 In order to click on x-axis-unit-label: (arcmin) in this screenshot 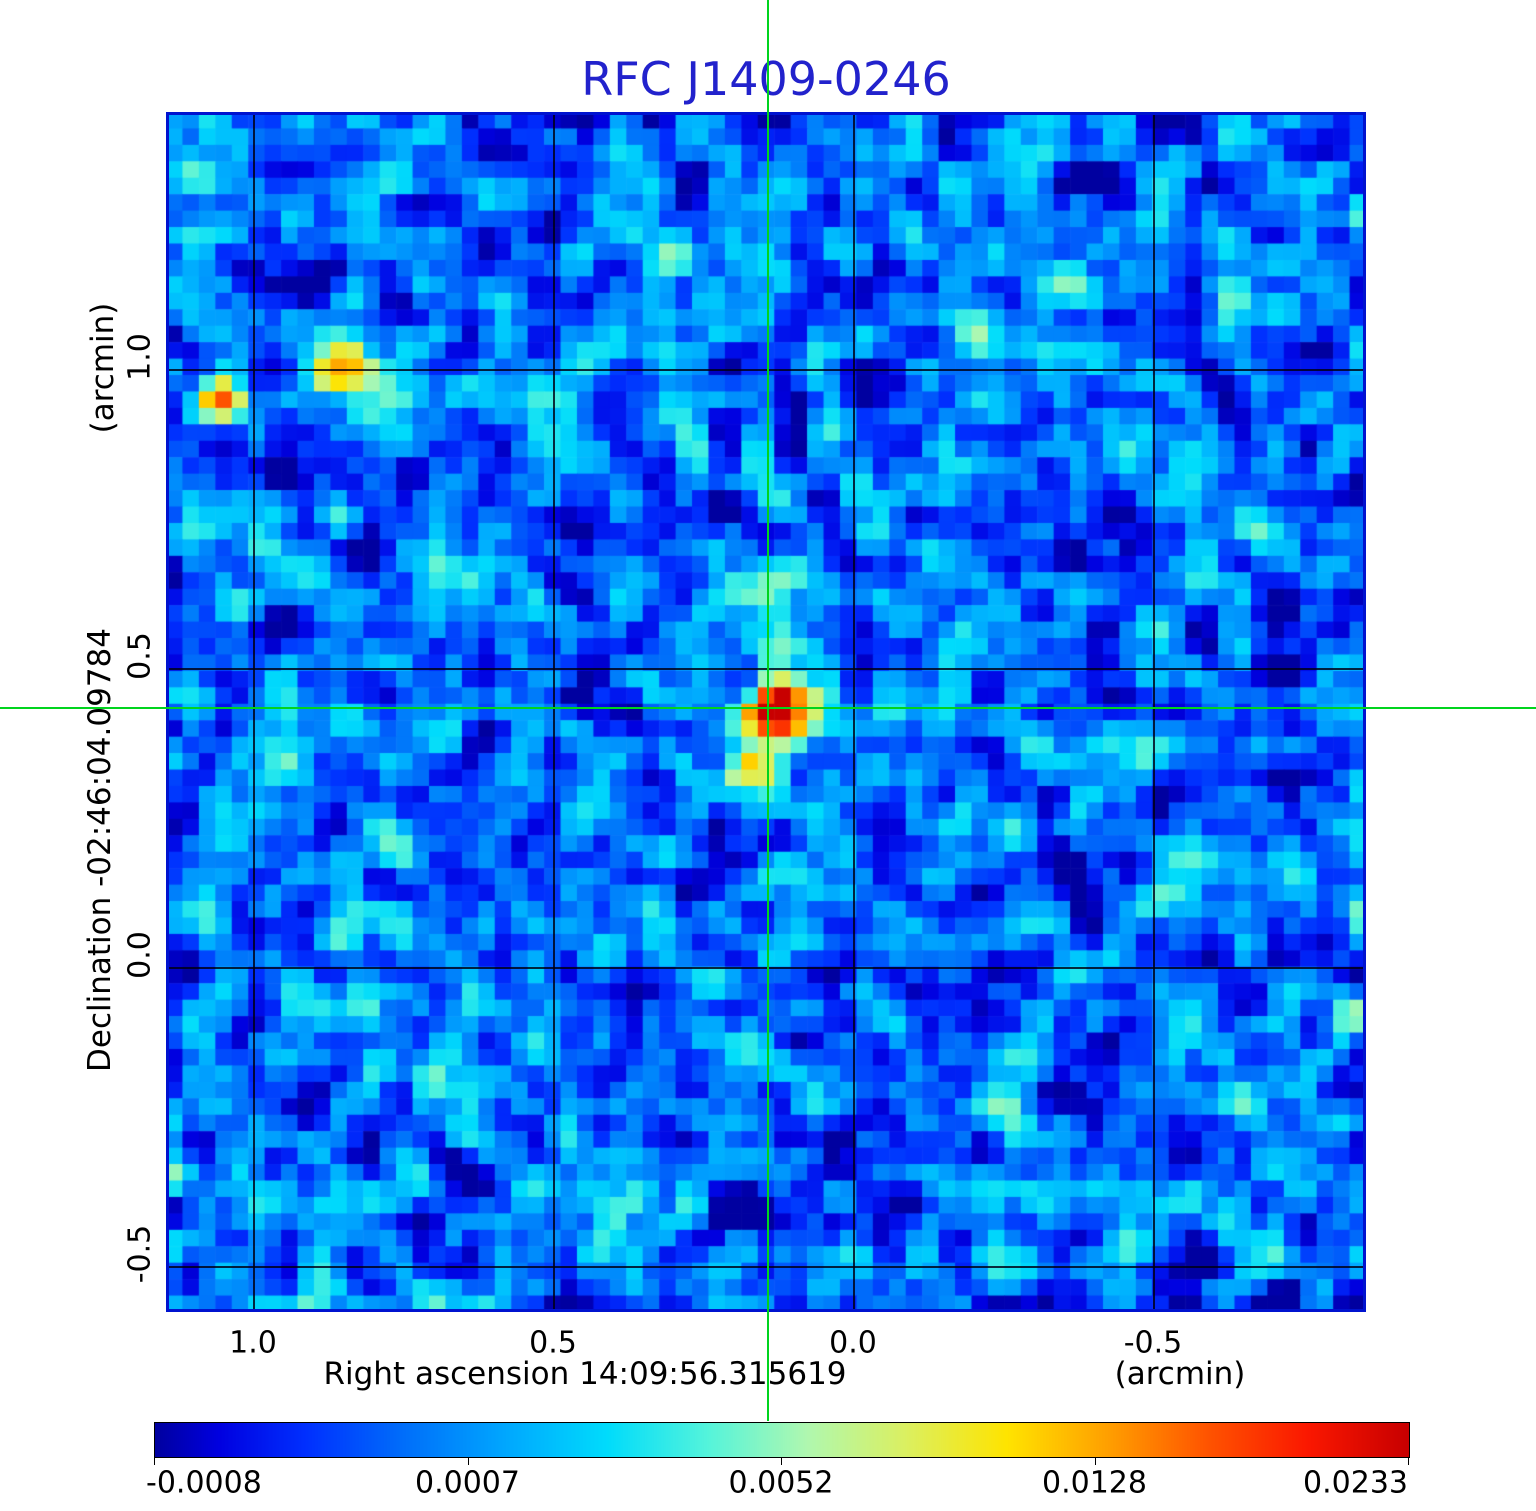, I will do `click(1180, 1374)`.